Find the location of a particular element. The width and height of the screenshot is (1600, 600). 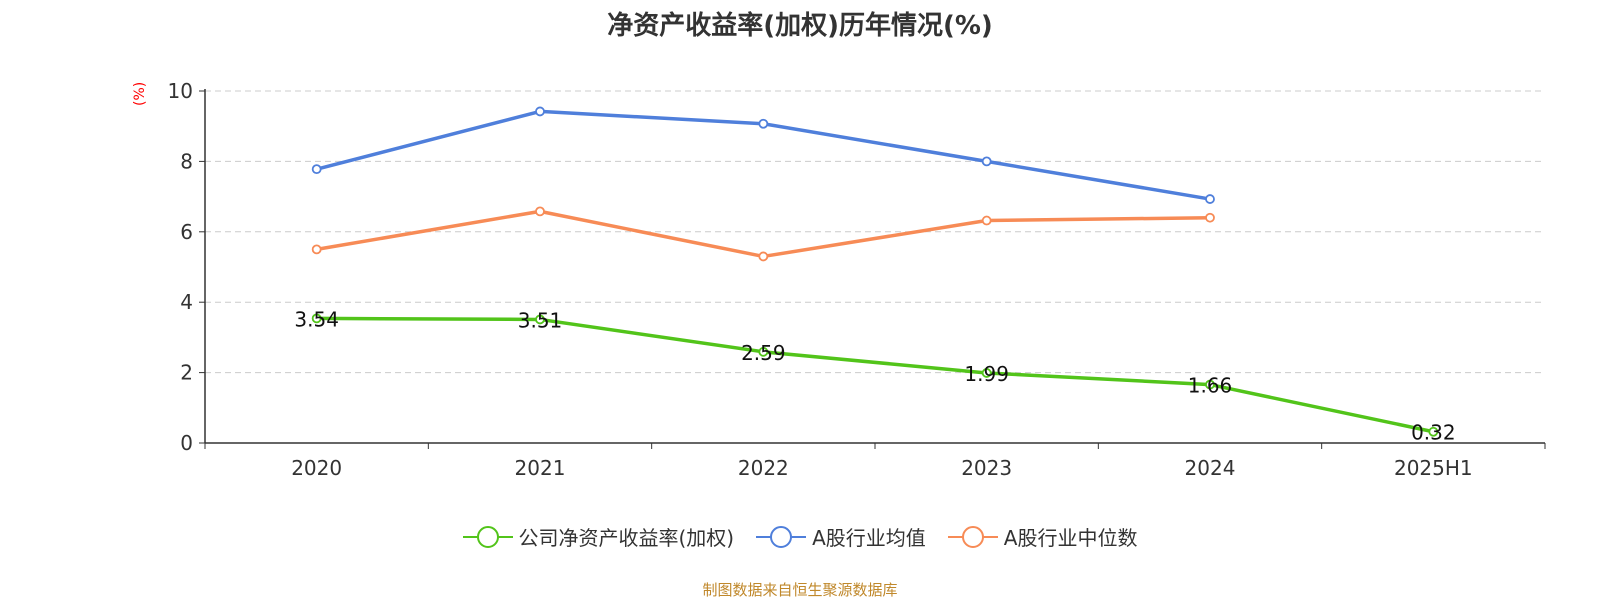

data-label: 1.99 is located at coordinates (986, 374).